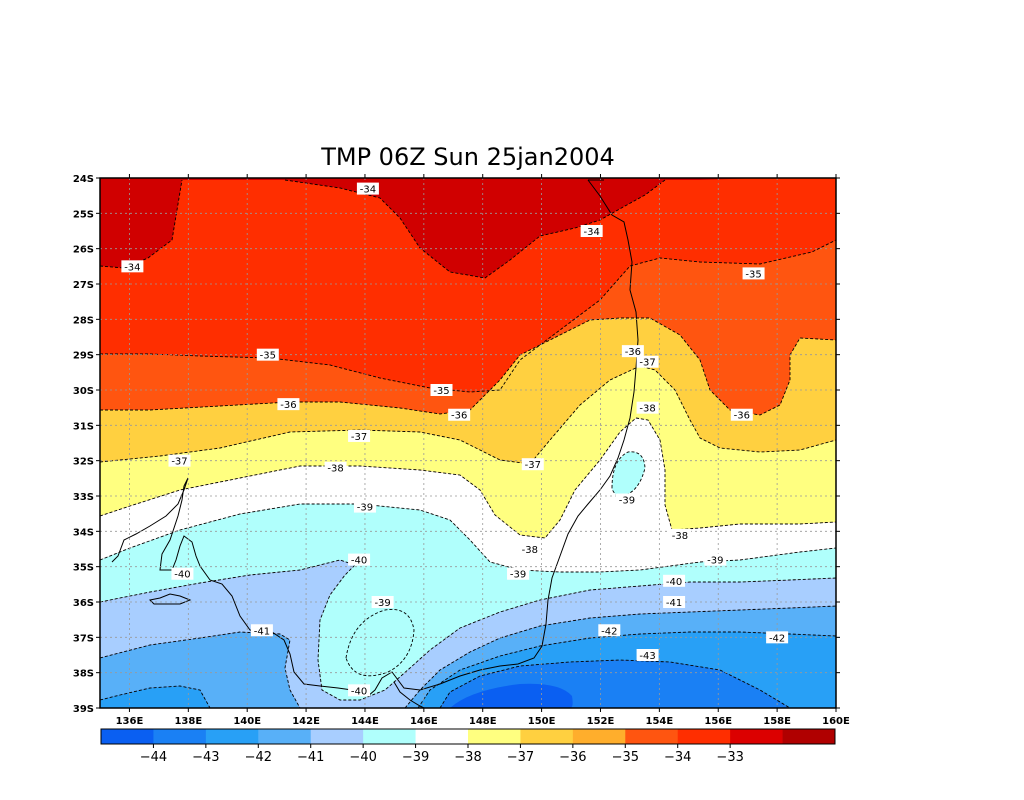  Describe the element at coordinates (83, 320) in the screenshot. I see `lat-tick-label: 28S` at that location.